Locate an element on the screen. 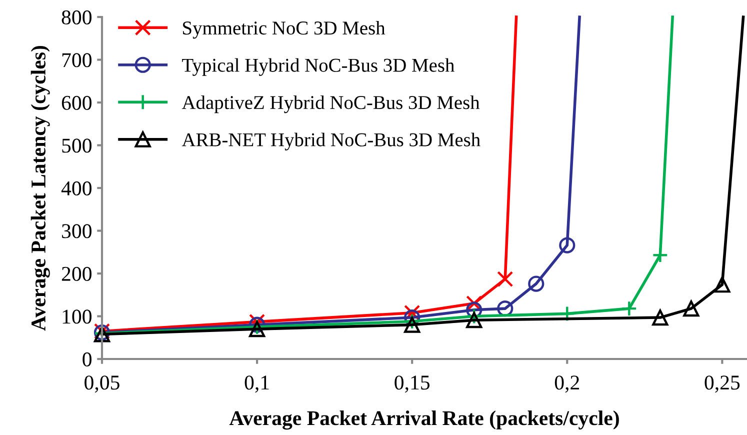 This screenshot has width=747, height=435. y-tick-label: 800 is located at coordinates (77, 17).